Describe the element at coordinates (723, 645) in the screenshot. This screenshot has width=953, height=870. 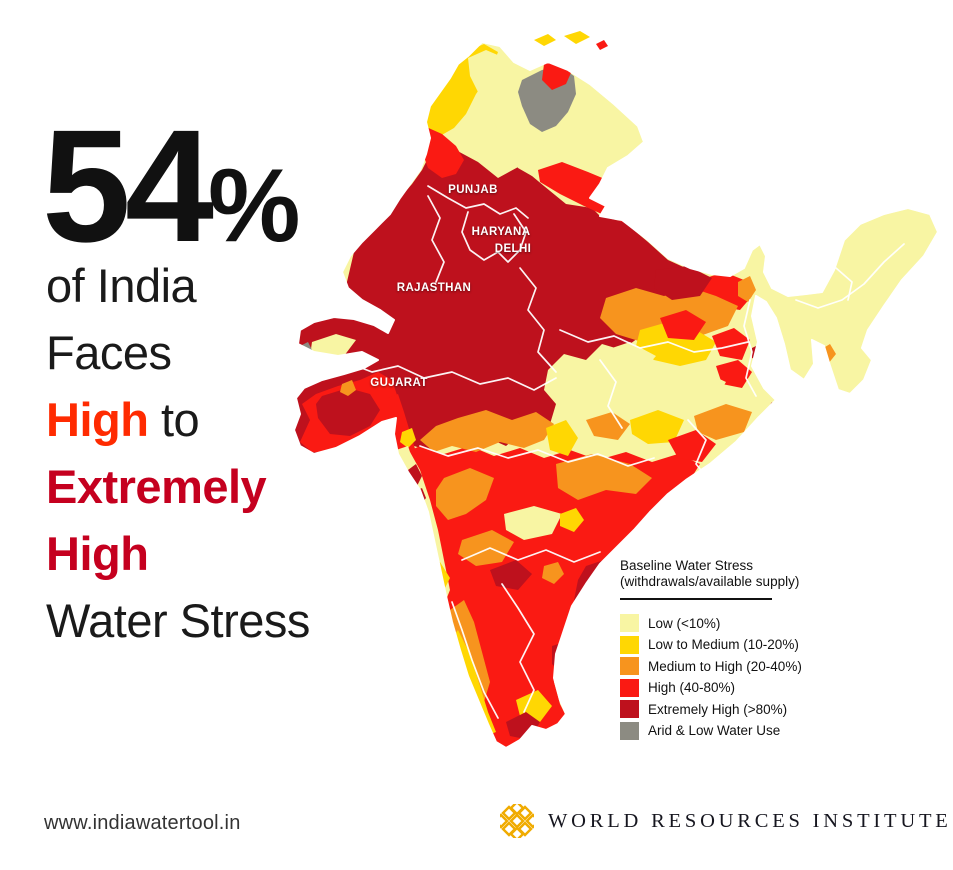
I see `legend-label-low-to-medium: Low to Medium (10-20%)` at that location.